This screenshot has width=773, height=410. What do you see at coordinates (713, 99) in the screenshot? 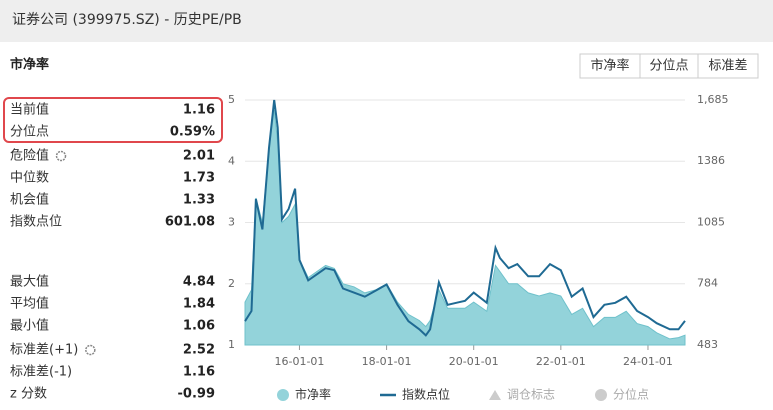
I see `y2-tick-label: 1,685` at bounding box center [713, 99].